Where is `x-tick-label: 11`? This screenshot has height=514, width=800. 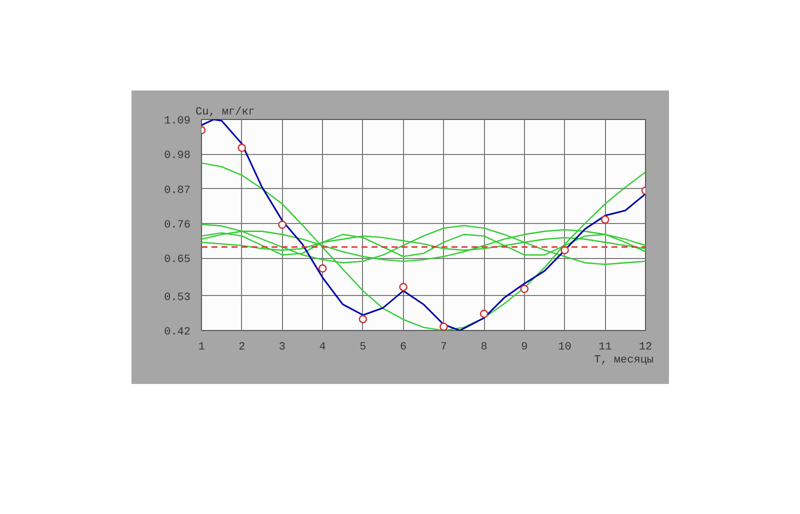 x-tick-label: 11 is located at coordinates (605, 348).